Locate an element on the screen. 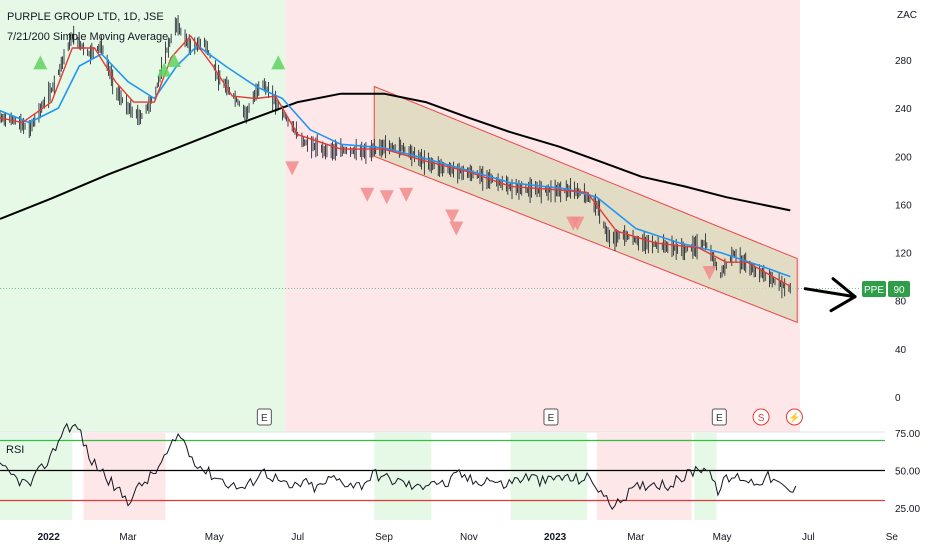 This screenshot has height=555, width=932. split-event-label: S is located at coordinates (761, 418).